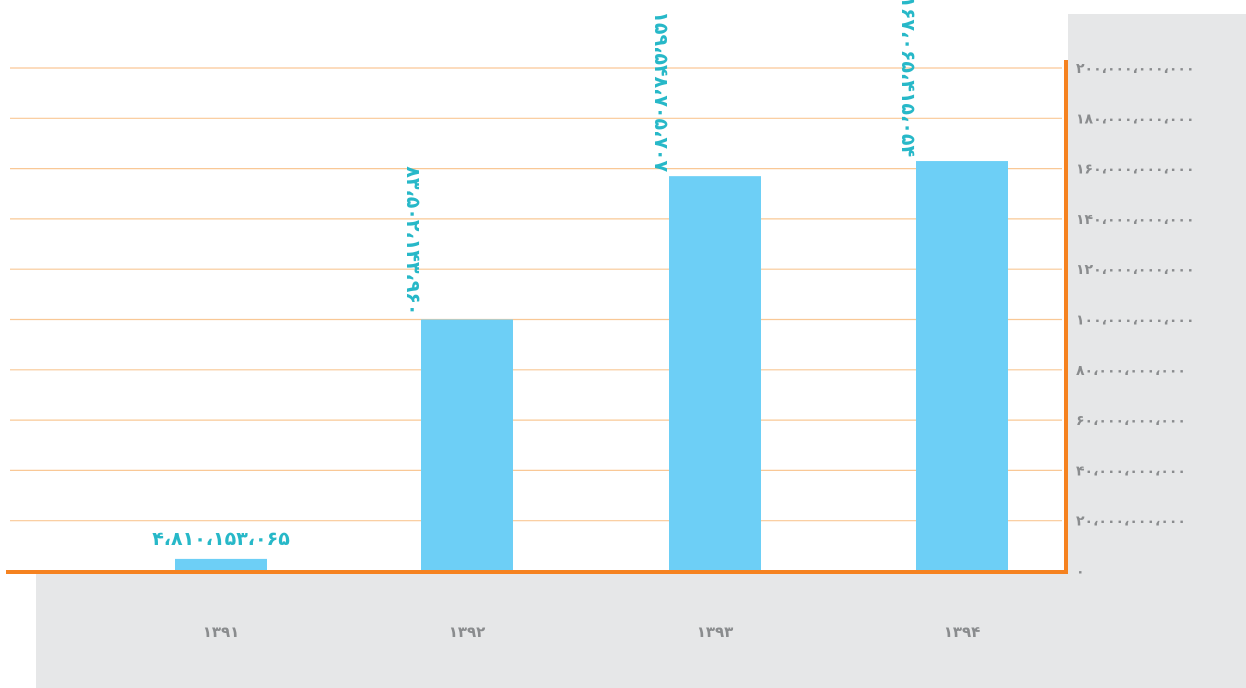 The height and width of the screenshot is (688, 1246). What do you see at coordinates (1135, 69) in the screenshot?
I see `y-tick-label: ۲۰۰،۰۰۰،۰۰۰،۰۰۰` at bounding box center [1135, 69].